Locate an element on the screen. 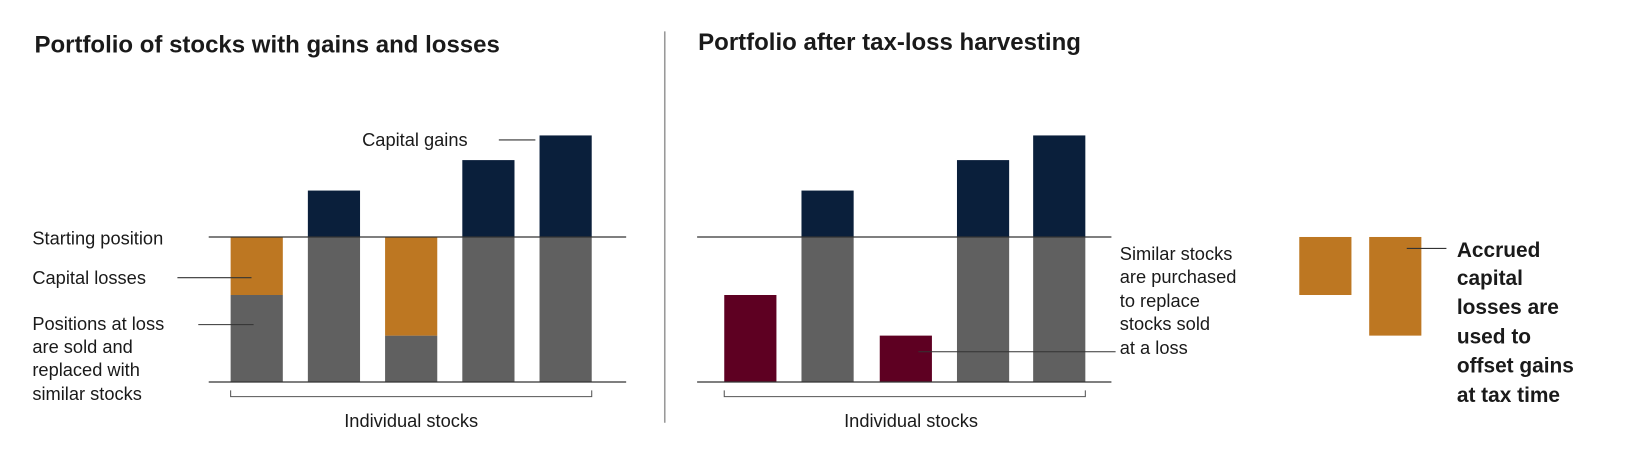 The image size is (1628, 475). right-x-axis-label: Individual stocks is located at coordinates (911, 420).